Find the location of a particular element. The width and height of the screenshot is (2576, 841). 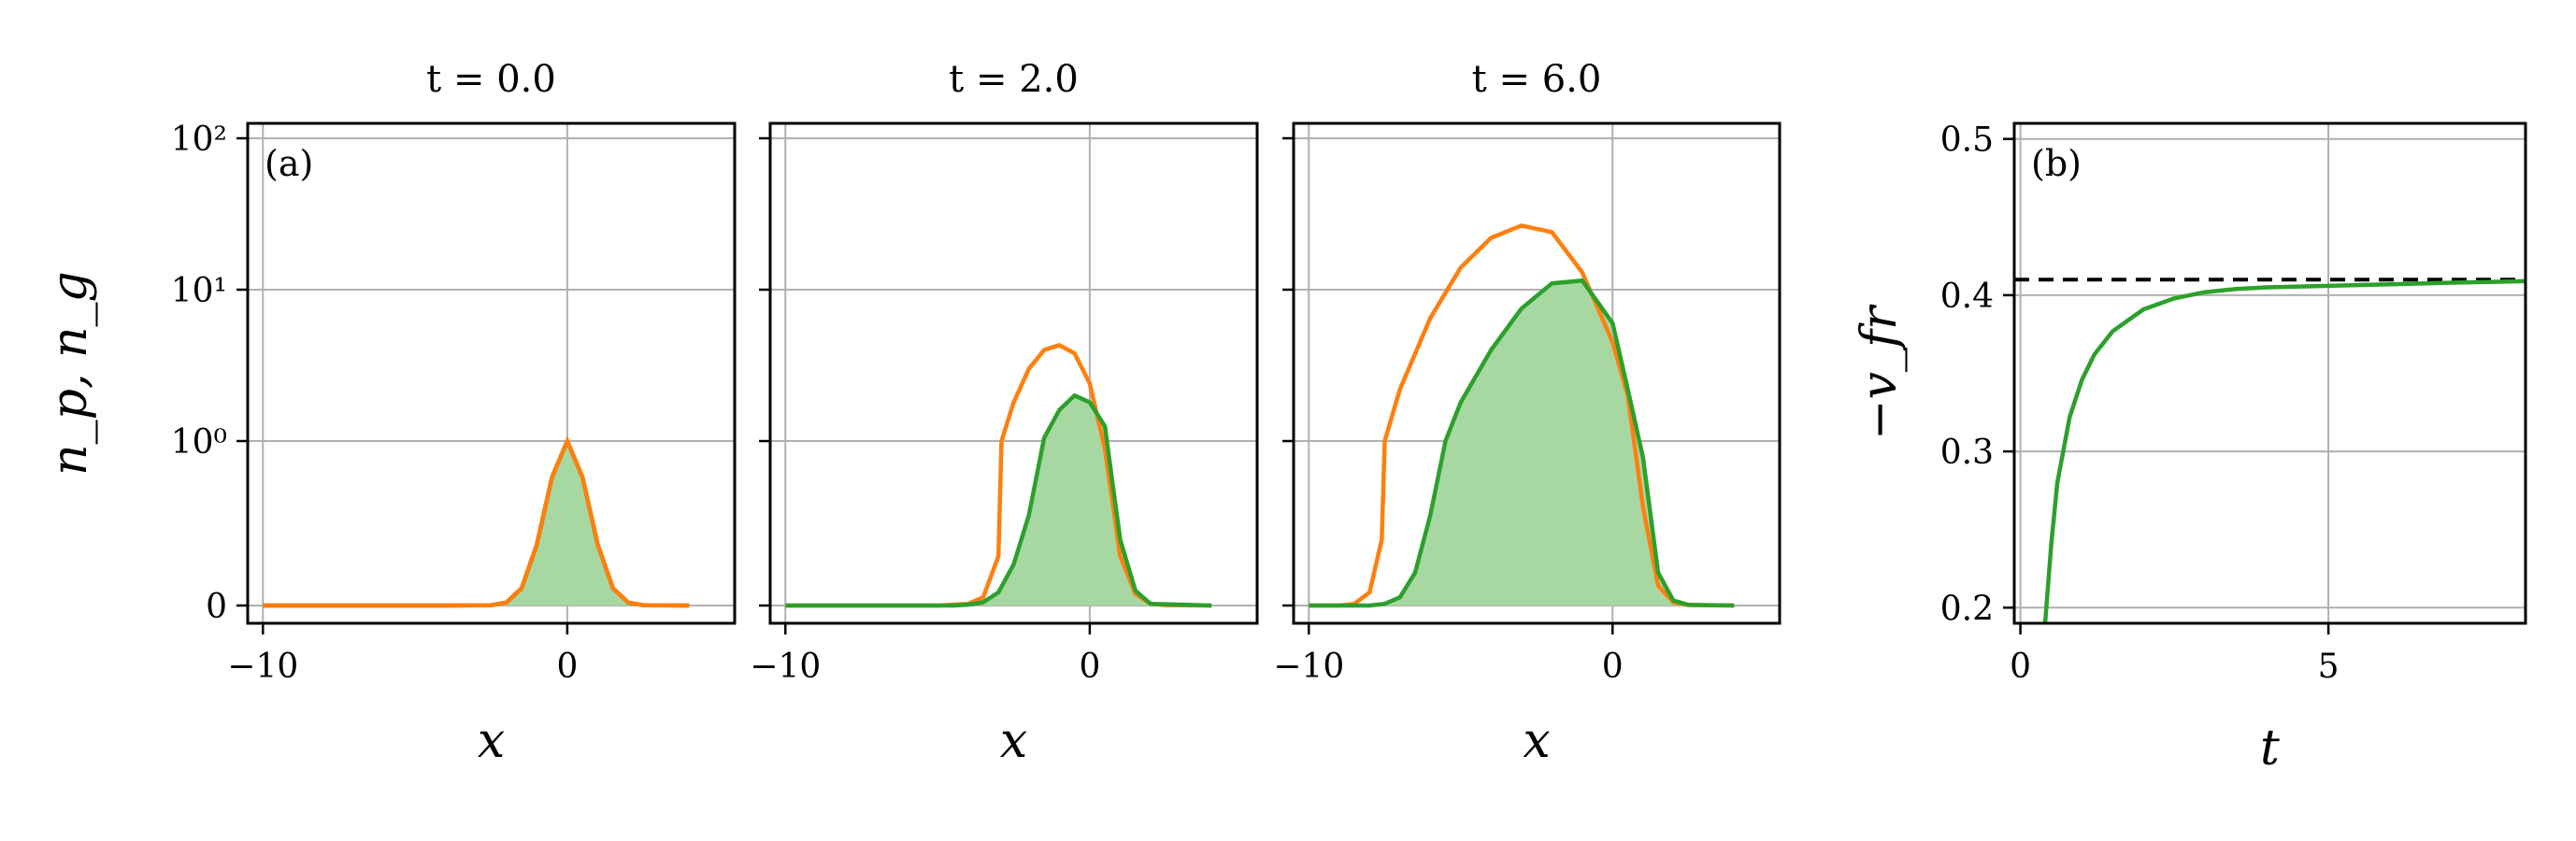

y-axis-label: −v_fr is located at coordinates (1880, 372).